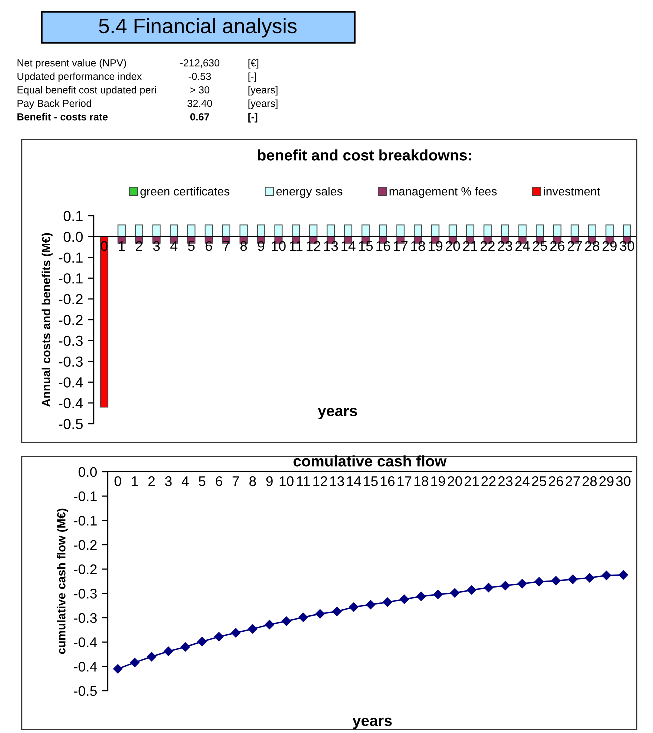 The width and height of the screenshot is (653, 733). What do you see at coordinates (185, 192) in the screenshot?
I see `legend-label: green certificates` at bounding box center [185, 192].